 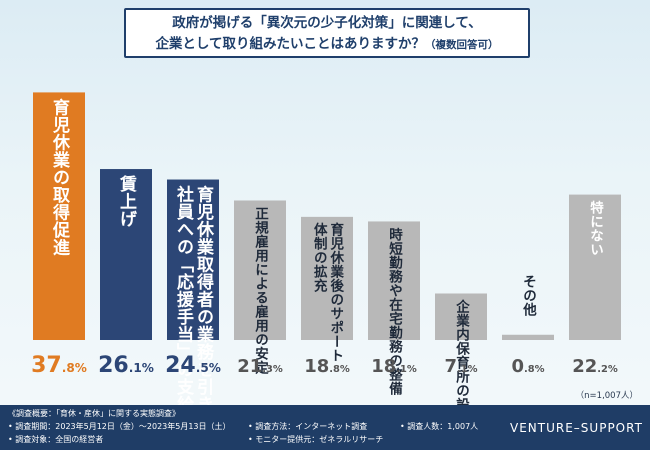 I want to click on survey-overview: 《調査概要：「育休・産休」に関する実態調査》, so click(x=94, y=413).